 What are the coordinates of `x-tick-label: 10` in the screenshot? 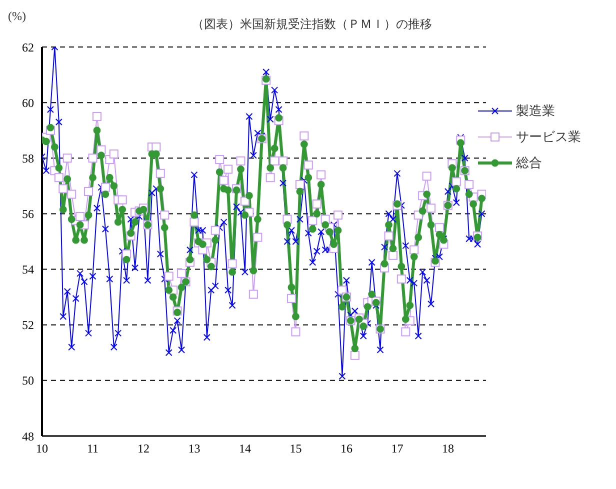 It's located at (42, 449).